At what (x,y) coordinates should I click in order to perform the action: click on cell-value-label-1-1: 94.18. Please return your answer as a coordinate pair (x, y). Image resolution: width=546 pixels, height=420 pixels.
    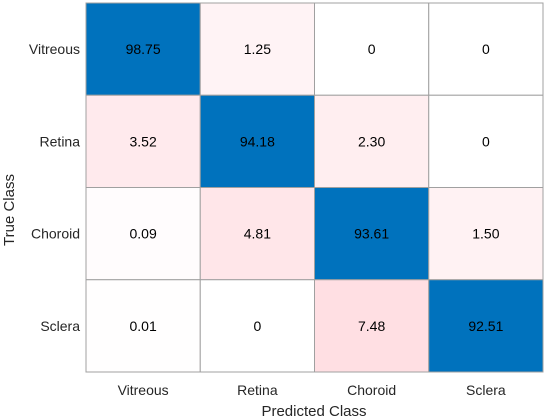
    Looking at the image, I should click on (257, 141).